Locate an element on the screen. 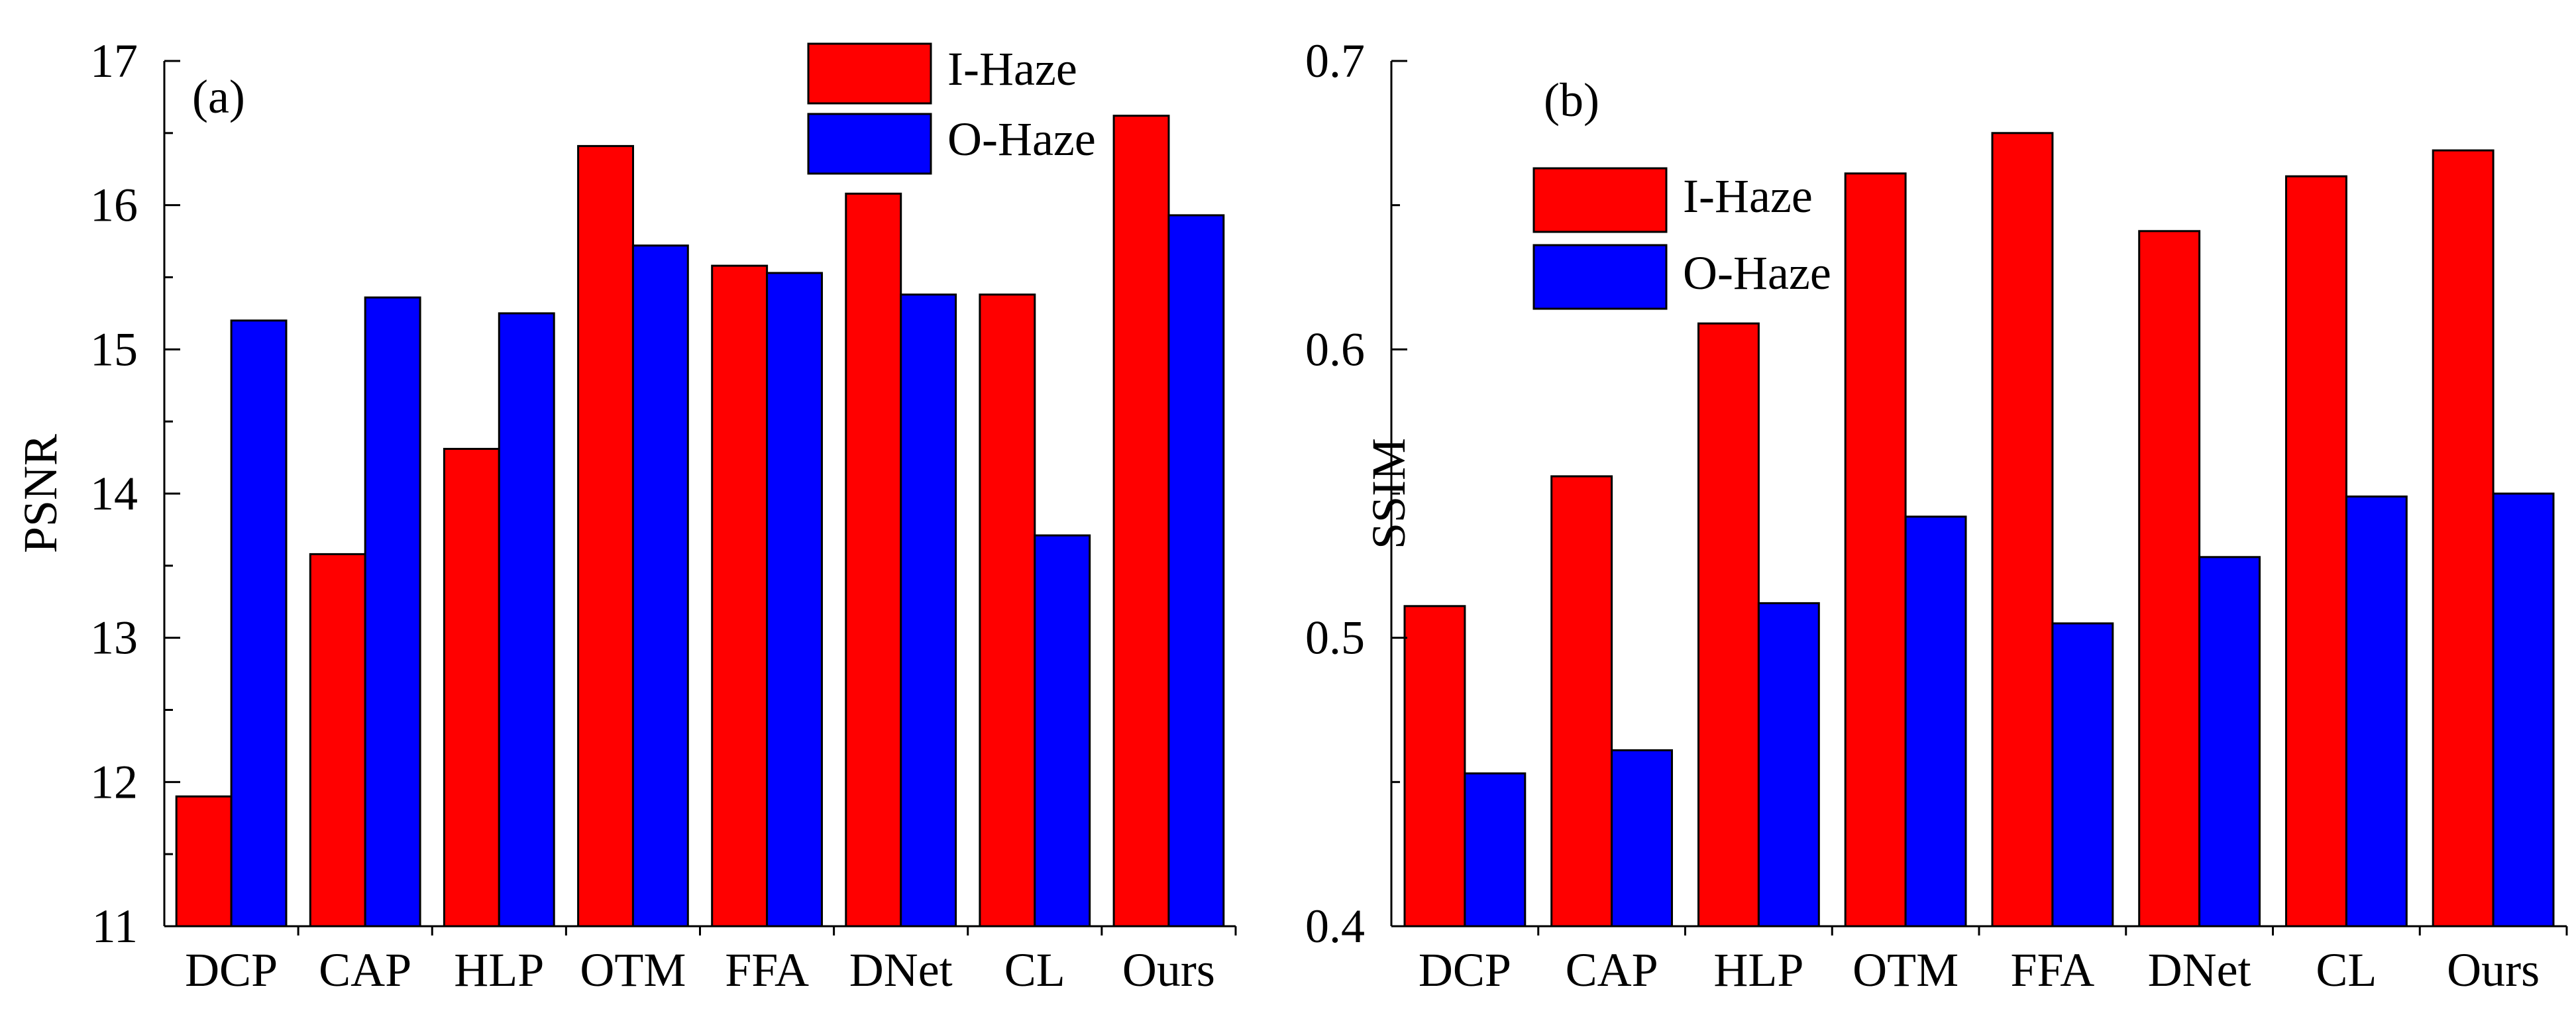 The image size is (2576, 1015). psnr-category-label-hlp: HLP is located at coordinates (499, 969).